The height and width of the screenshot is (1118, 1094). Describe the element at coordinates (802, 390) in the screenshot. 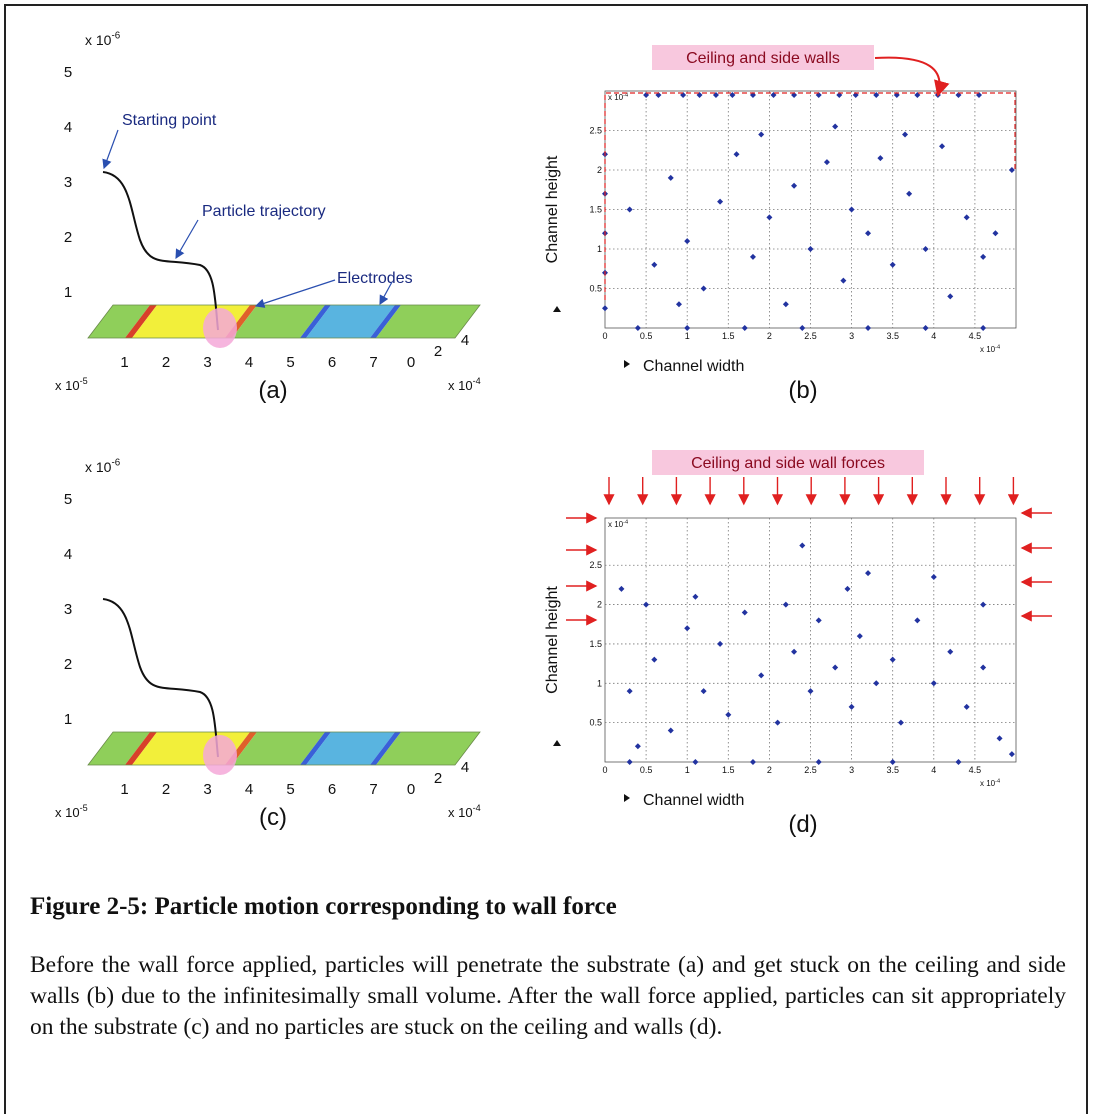

I see `panel-label: (b)` at that location.